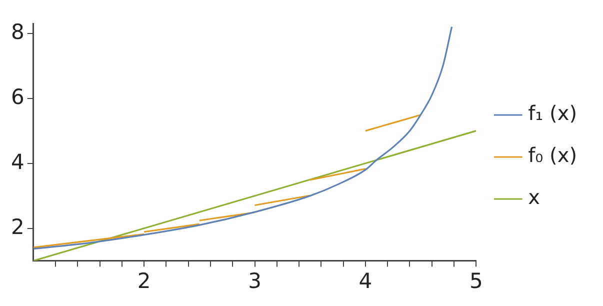 The image size is (603, 306). I want to click on y-tick-label: 2, so click(17, 226).